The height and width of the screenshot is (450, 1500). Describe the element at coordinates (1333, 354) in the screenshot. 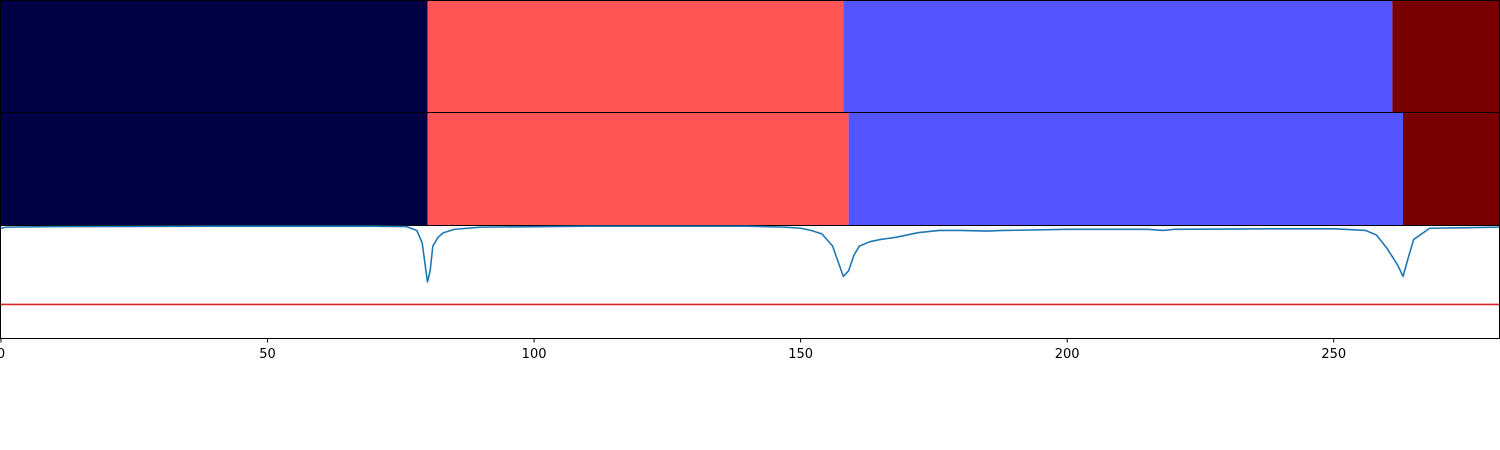

I see `x-tick-label: 250` at that location.